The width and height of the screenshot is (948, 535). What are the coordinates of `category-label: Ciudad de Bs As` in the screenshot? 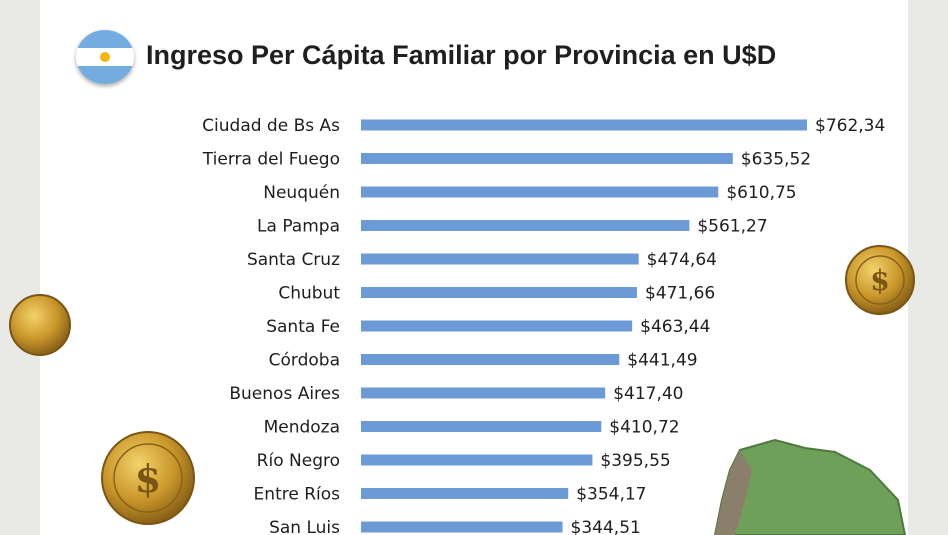 It's located at (271, 126).